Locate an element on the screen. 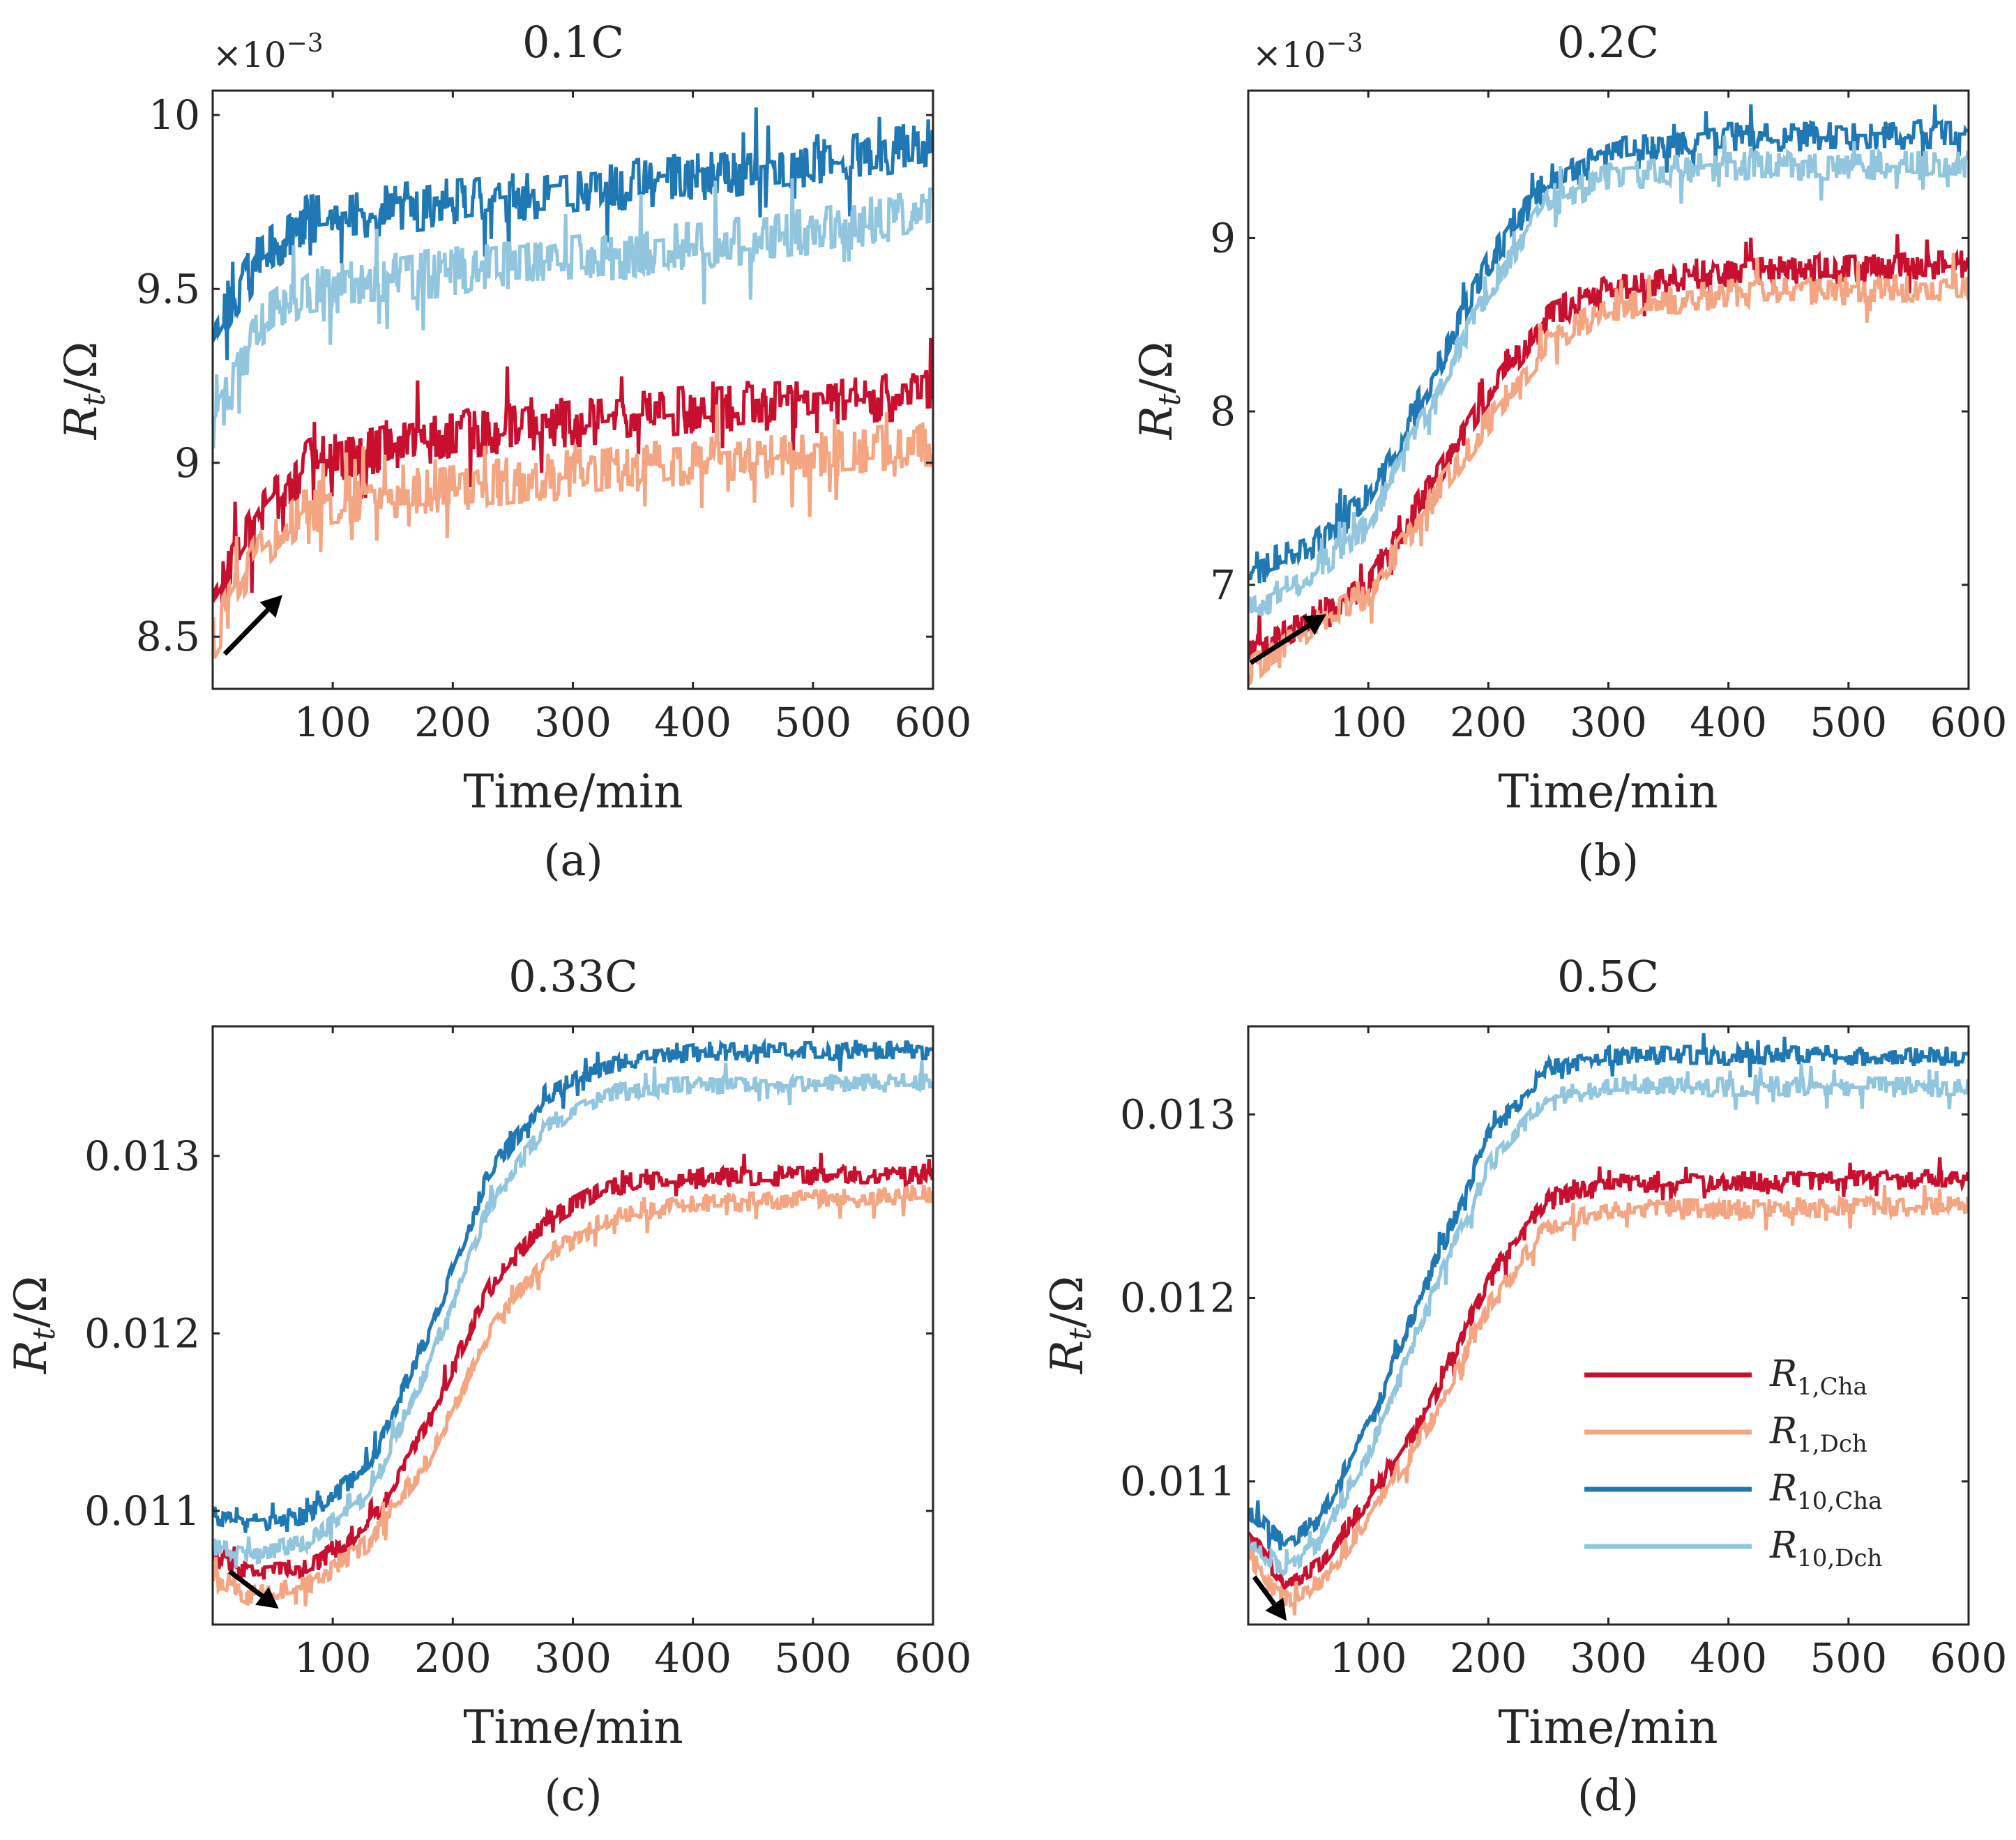 Image resolution: width=2016 pixels, height=1840 pixels. panel-d-ylabel-tail: /Ω is located at coordinates (1067, 1302).